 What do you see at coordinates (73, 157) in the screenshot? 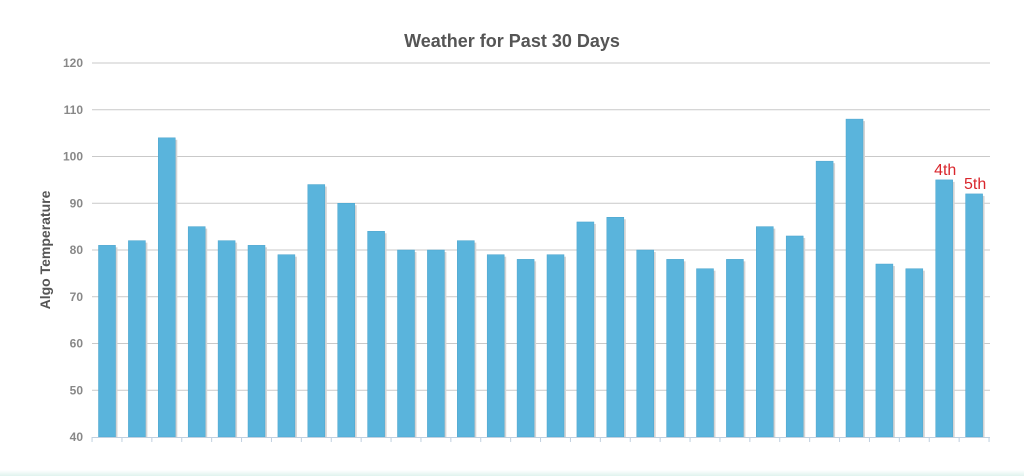
I see `y-tick-label: 100` at bounding box center [73, 157].